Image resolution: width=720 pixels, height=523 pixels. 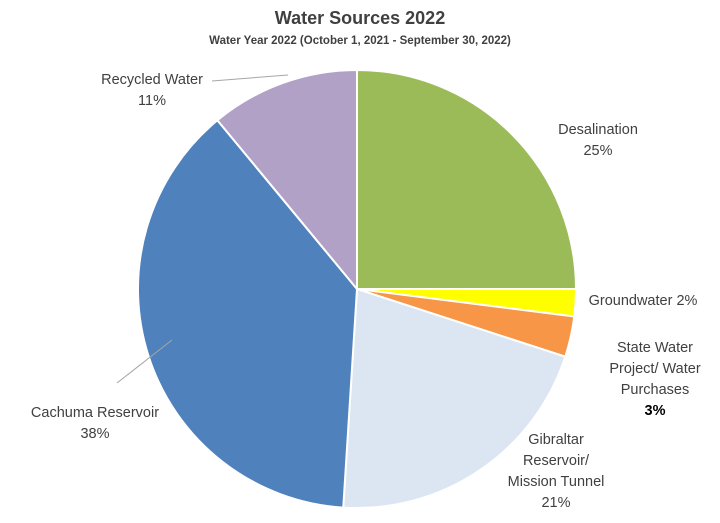 What do you see at coordinates (152, 90) in the screenshot?
I see `slice-label-recycled: Recycled Water 11%` at bounding box center [152, 90].